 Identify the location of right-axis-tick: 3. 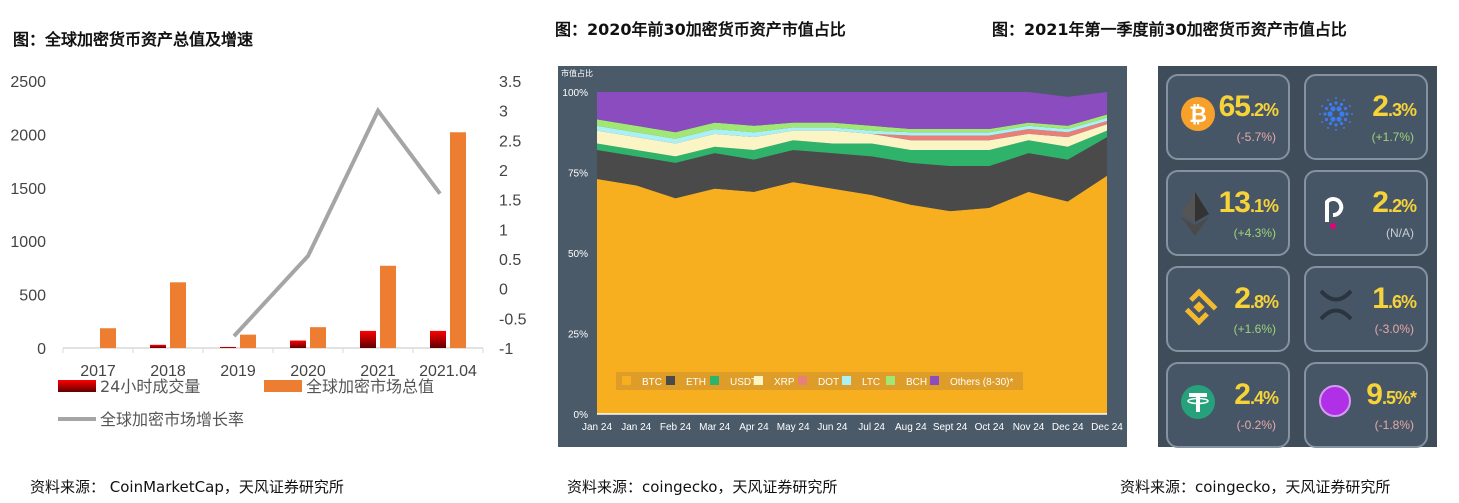
(503, 112).